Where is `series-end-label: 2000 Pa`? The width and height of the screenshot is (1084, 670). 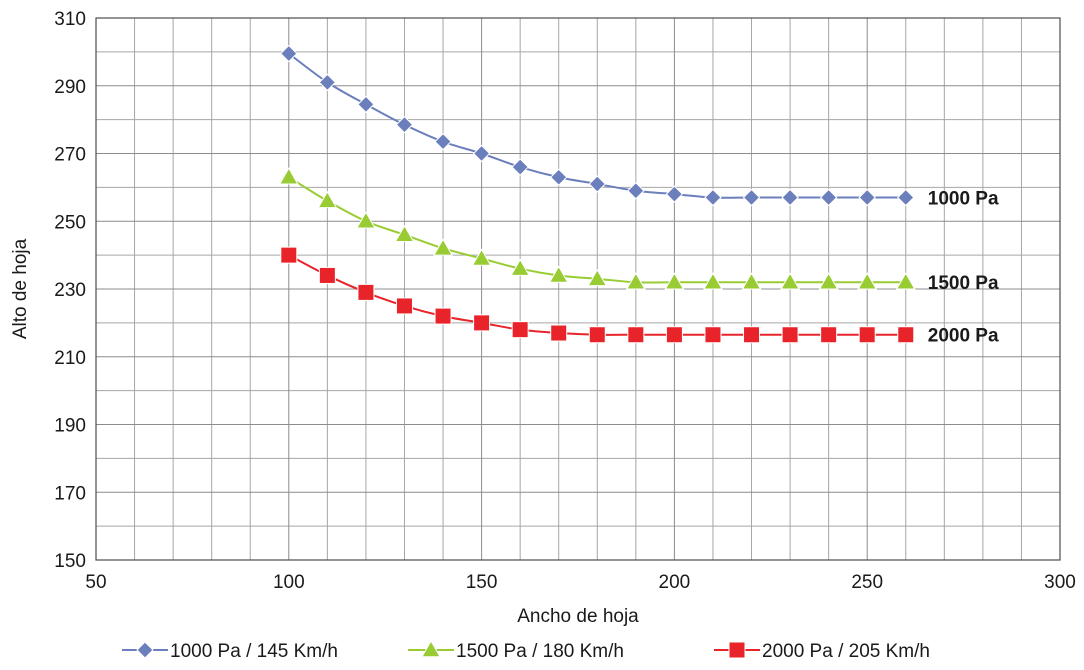
series-end-label: 2000 Pa is located at coordinates (963, 336).